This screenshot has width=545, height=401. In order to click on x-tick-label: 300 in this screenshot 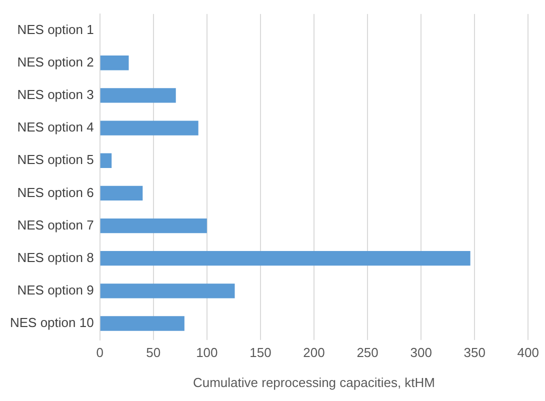, I will do `click(421, 352)`.